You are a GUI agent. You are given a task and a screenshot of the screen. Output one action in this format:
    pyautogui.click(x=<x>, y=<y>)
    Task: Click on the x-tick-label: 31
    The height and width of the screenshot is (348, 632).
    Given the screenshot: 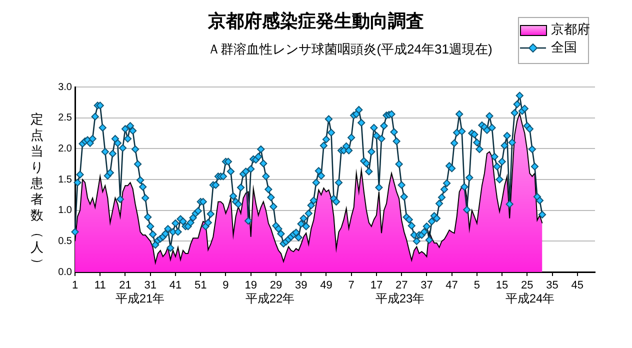 What is the action you would take?
    pyautogui.click(x=150, y=286)
    